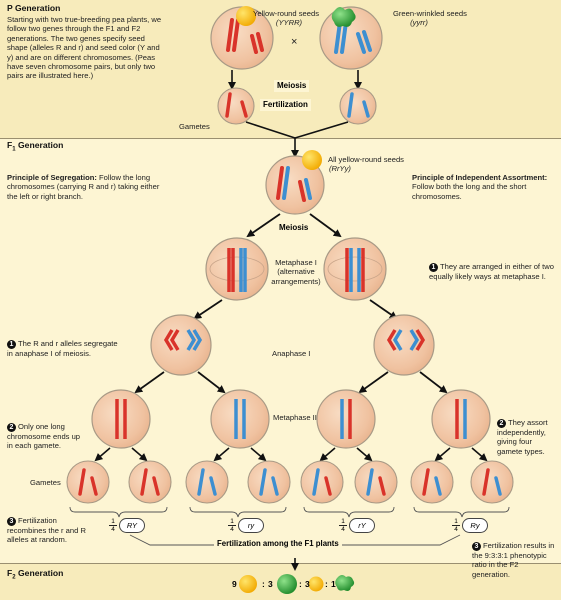 The height and width of the screenshot is (600, 561). I want to click on f1-seeds-label: All yellow-round seeds, so click(366, 159).